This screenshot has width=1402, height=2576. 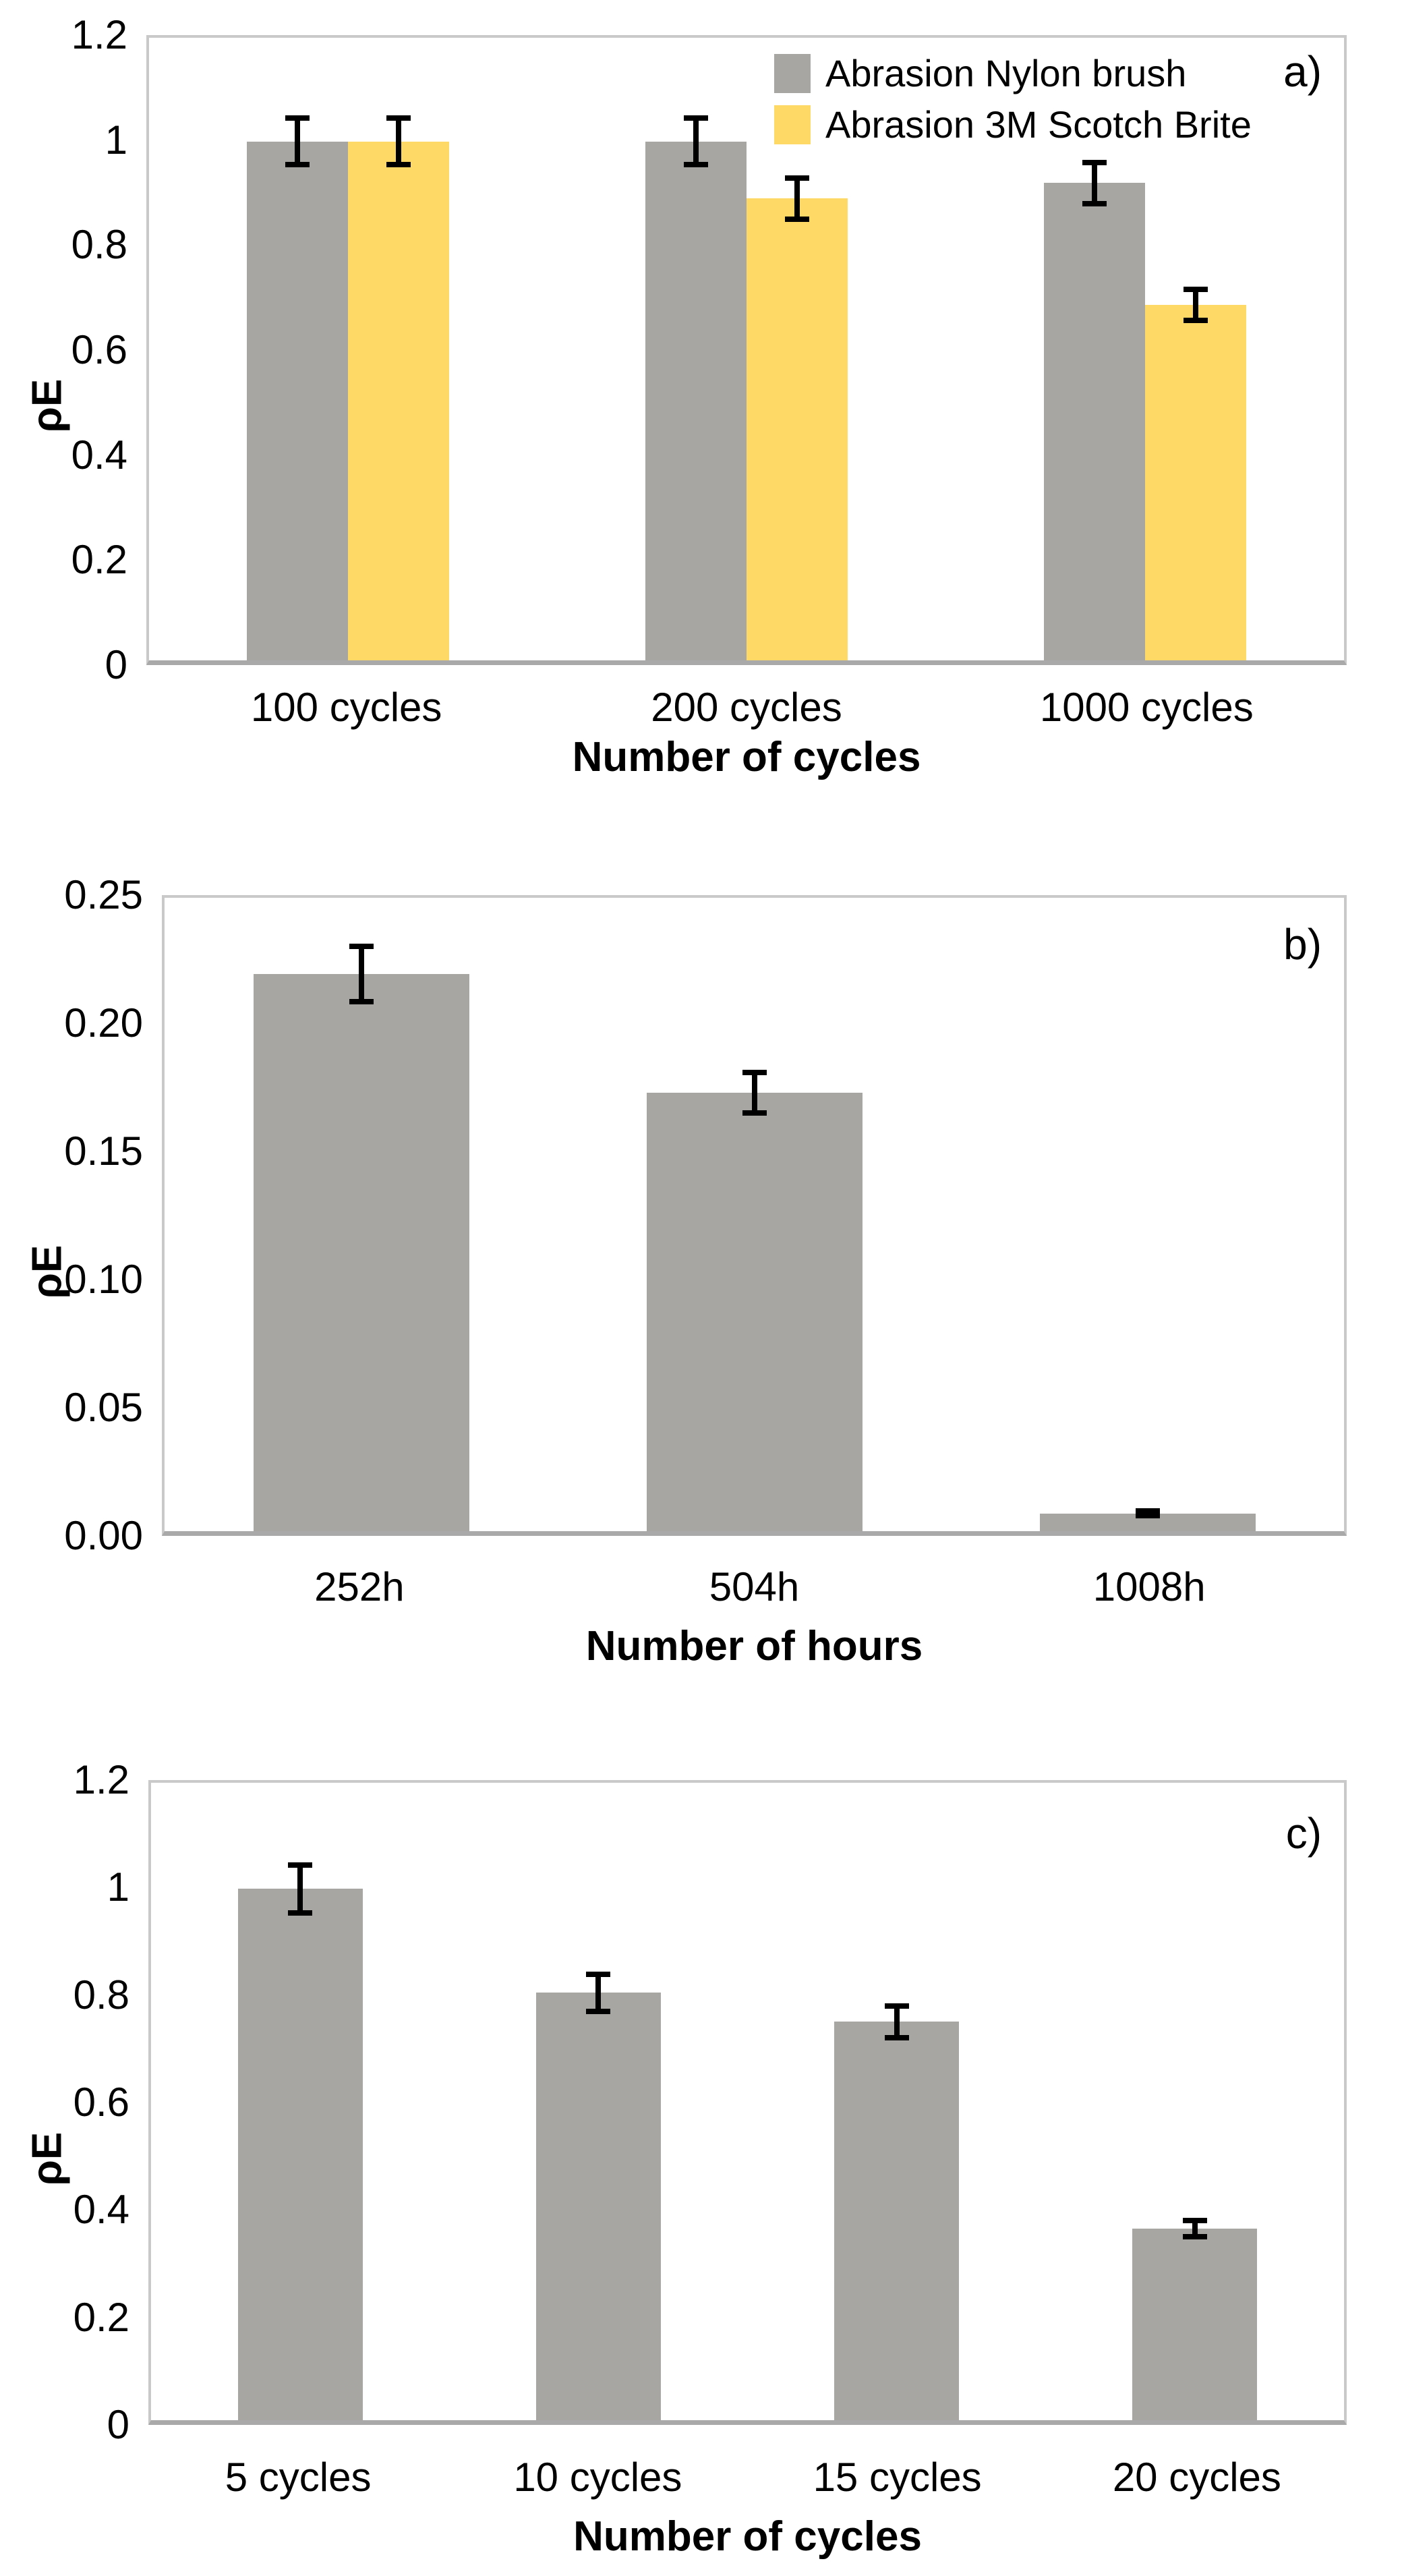 What do you see at coordinates (104, 1535) in the screenshot?
I see `y-tick-label: 0.00` at bounding box center [104, 1535].